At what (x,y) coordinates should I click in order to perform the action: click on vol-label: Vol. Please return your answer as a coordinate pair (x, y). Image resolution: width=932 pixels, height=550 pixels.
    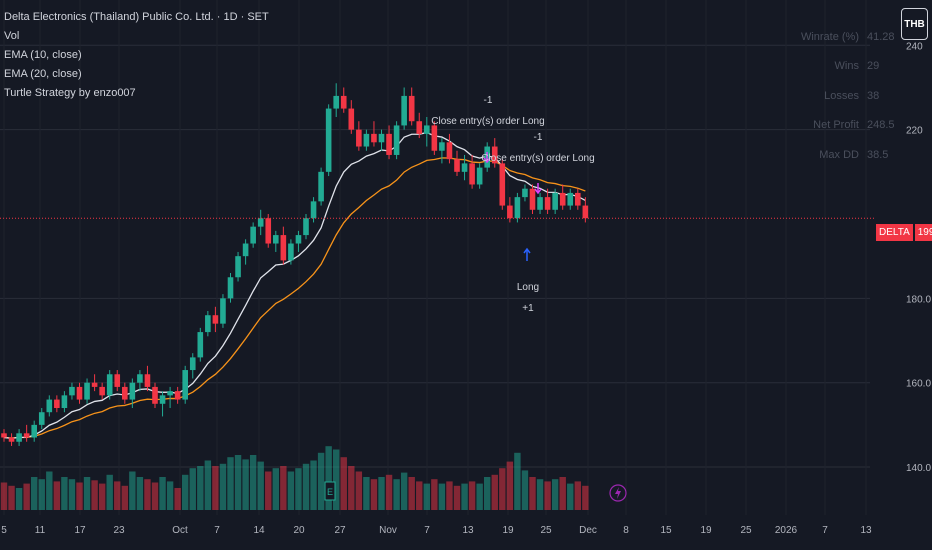
    Looking at the image, I should click on (12, 36).